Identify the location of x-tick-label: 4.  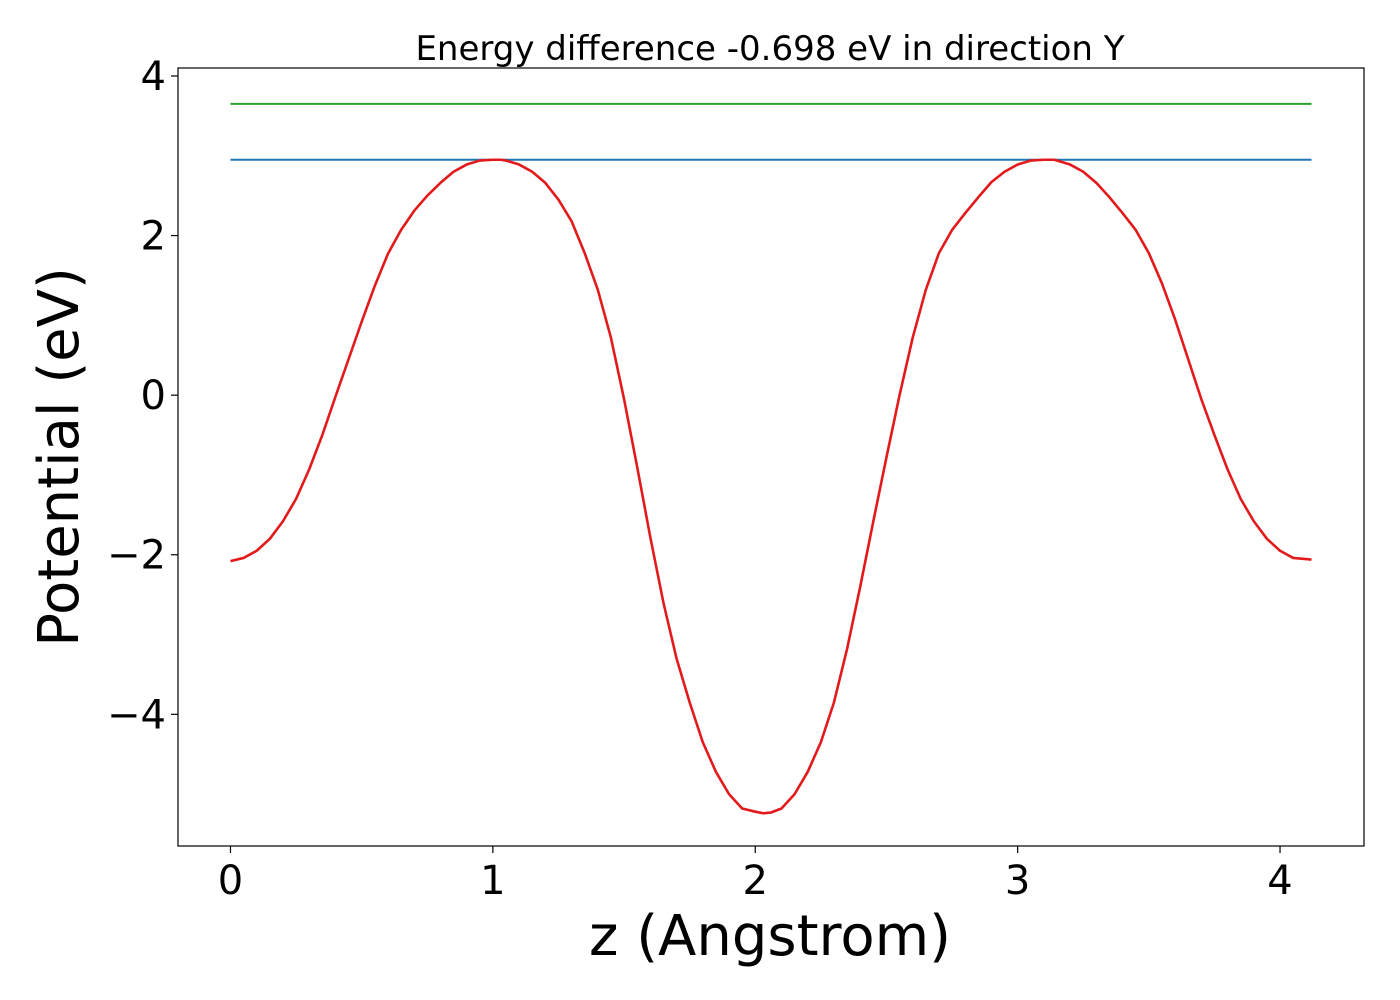
(1279, 881).